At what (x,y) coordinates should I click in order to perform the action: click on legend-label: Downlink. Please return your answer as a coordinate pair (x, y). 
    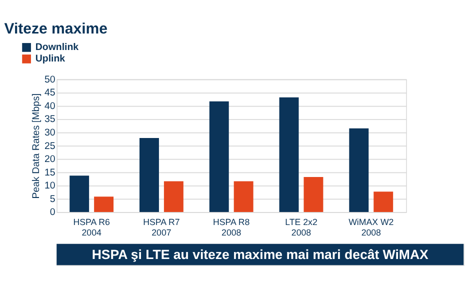
    Looking at the image, I should click on (57, 48).